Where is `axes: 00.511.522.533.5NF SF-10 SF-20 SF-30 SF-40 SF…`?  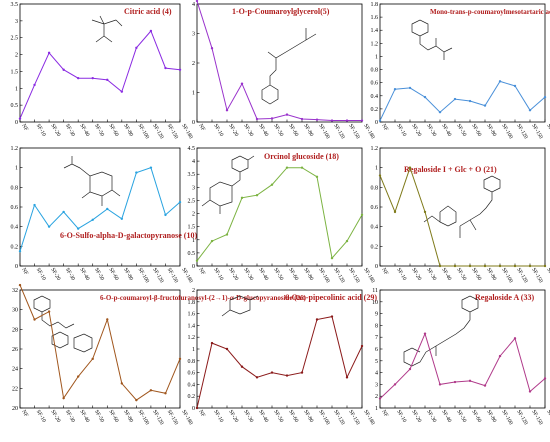 axes: 00.511.522.533.5NF SF-10 SF-20 SF-30 SF-40 SF… is located at coordinates (102, 71).